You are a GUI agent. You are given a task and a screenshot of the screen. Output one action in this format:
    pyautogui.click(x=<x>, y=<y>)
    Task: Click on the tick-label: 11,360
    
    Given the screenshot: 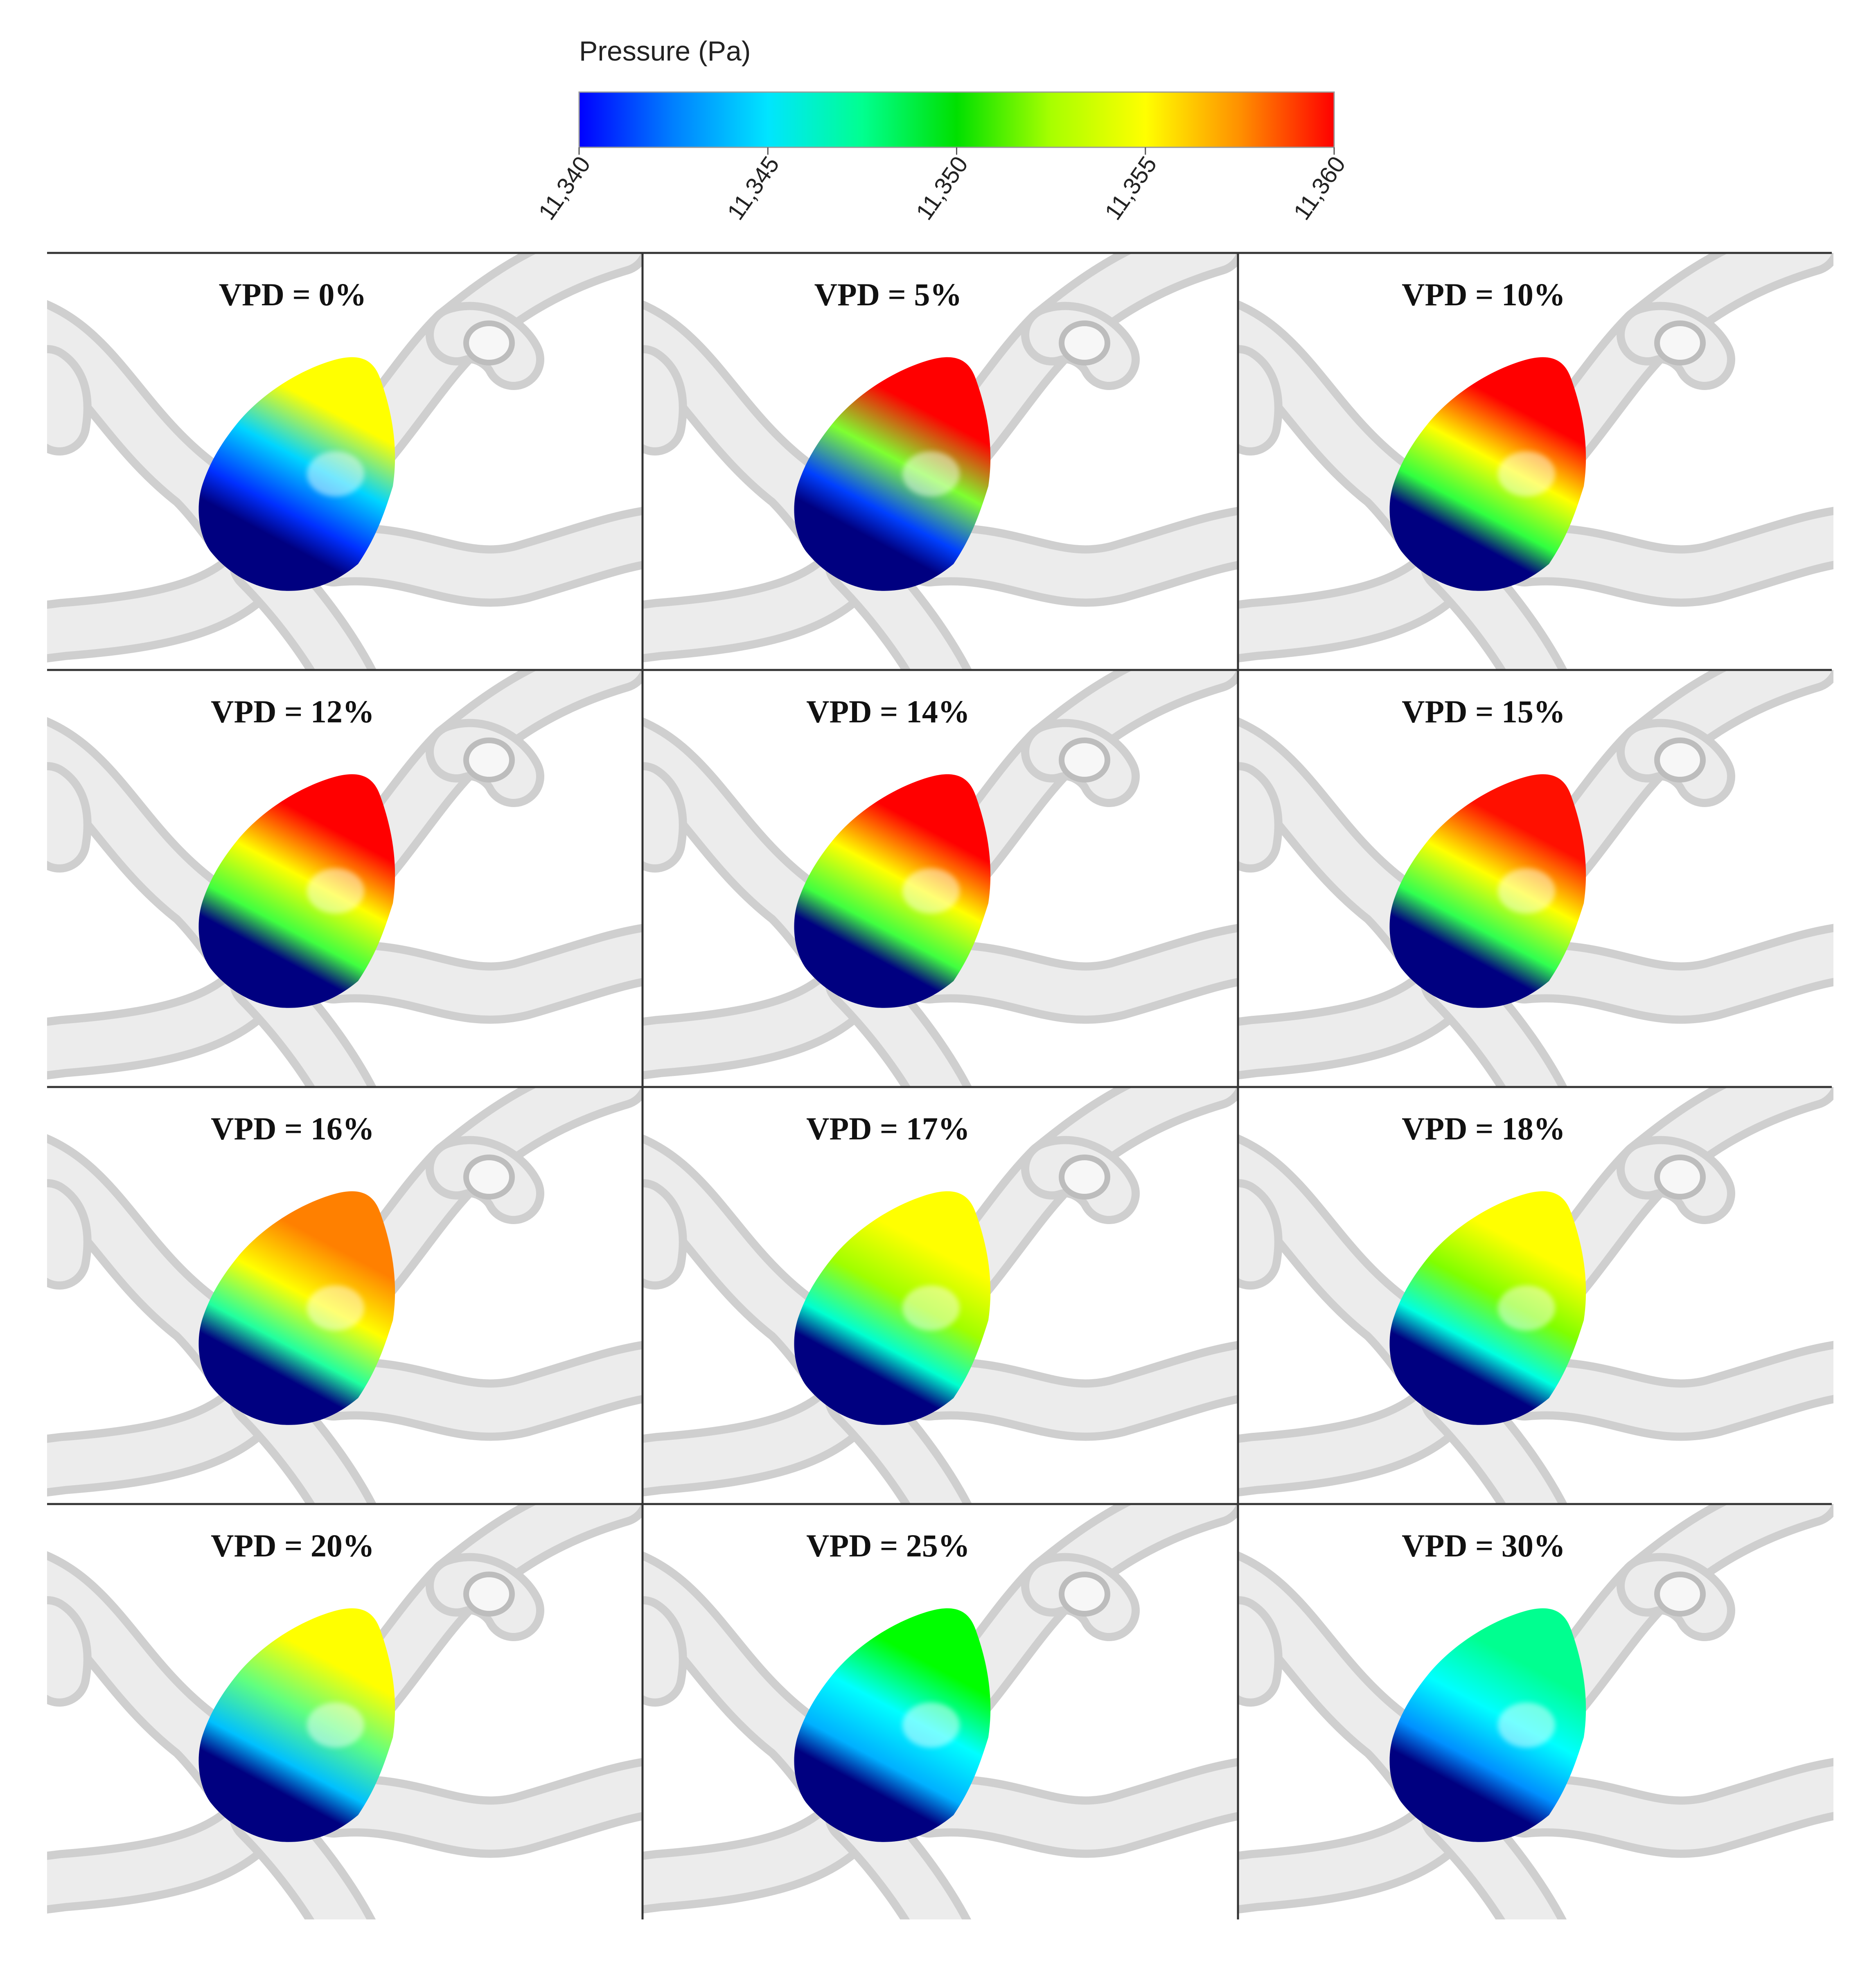 What is the action you would take?
    pyautogui.click(x=1319, y=188)
    